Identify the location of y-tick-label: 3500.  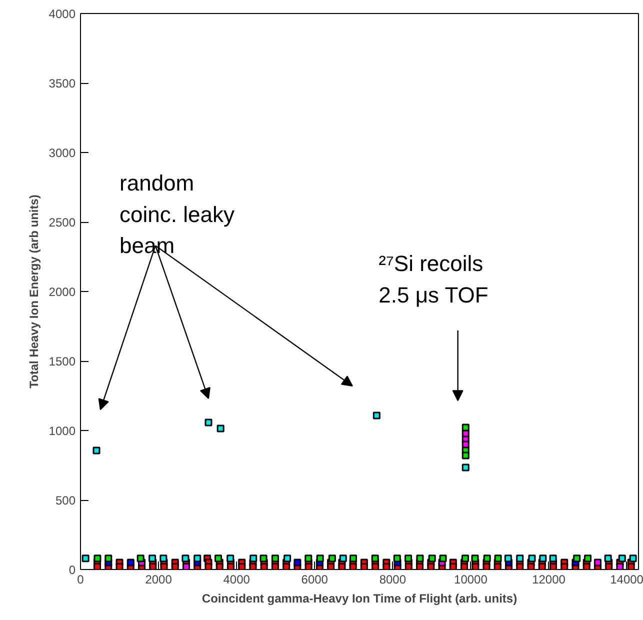
(62, 83).